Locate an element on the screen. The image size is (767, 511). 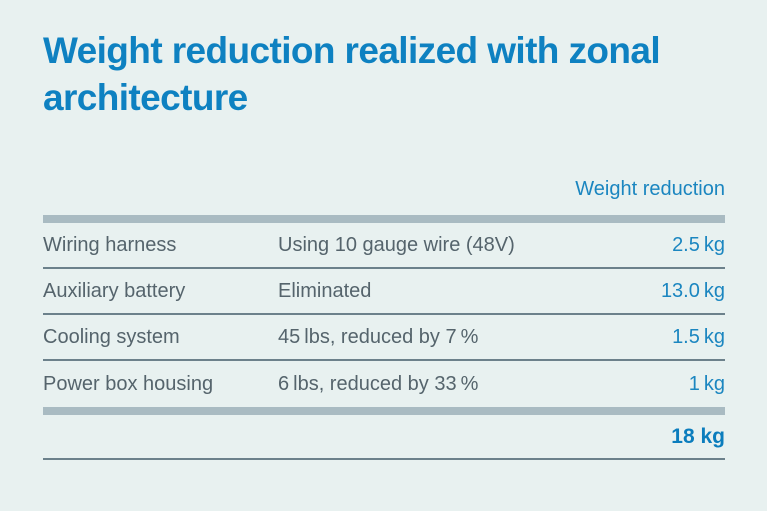
row-weight-value: 1 kg is located at coordinates (706, 383).